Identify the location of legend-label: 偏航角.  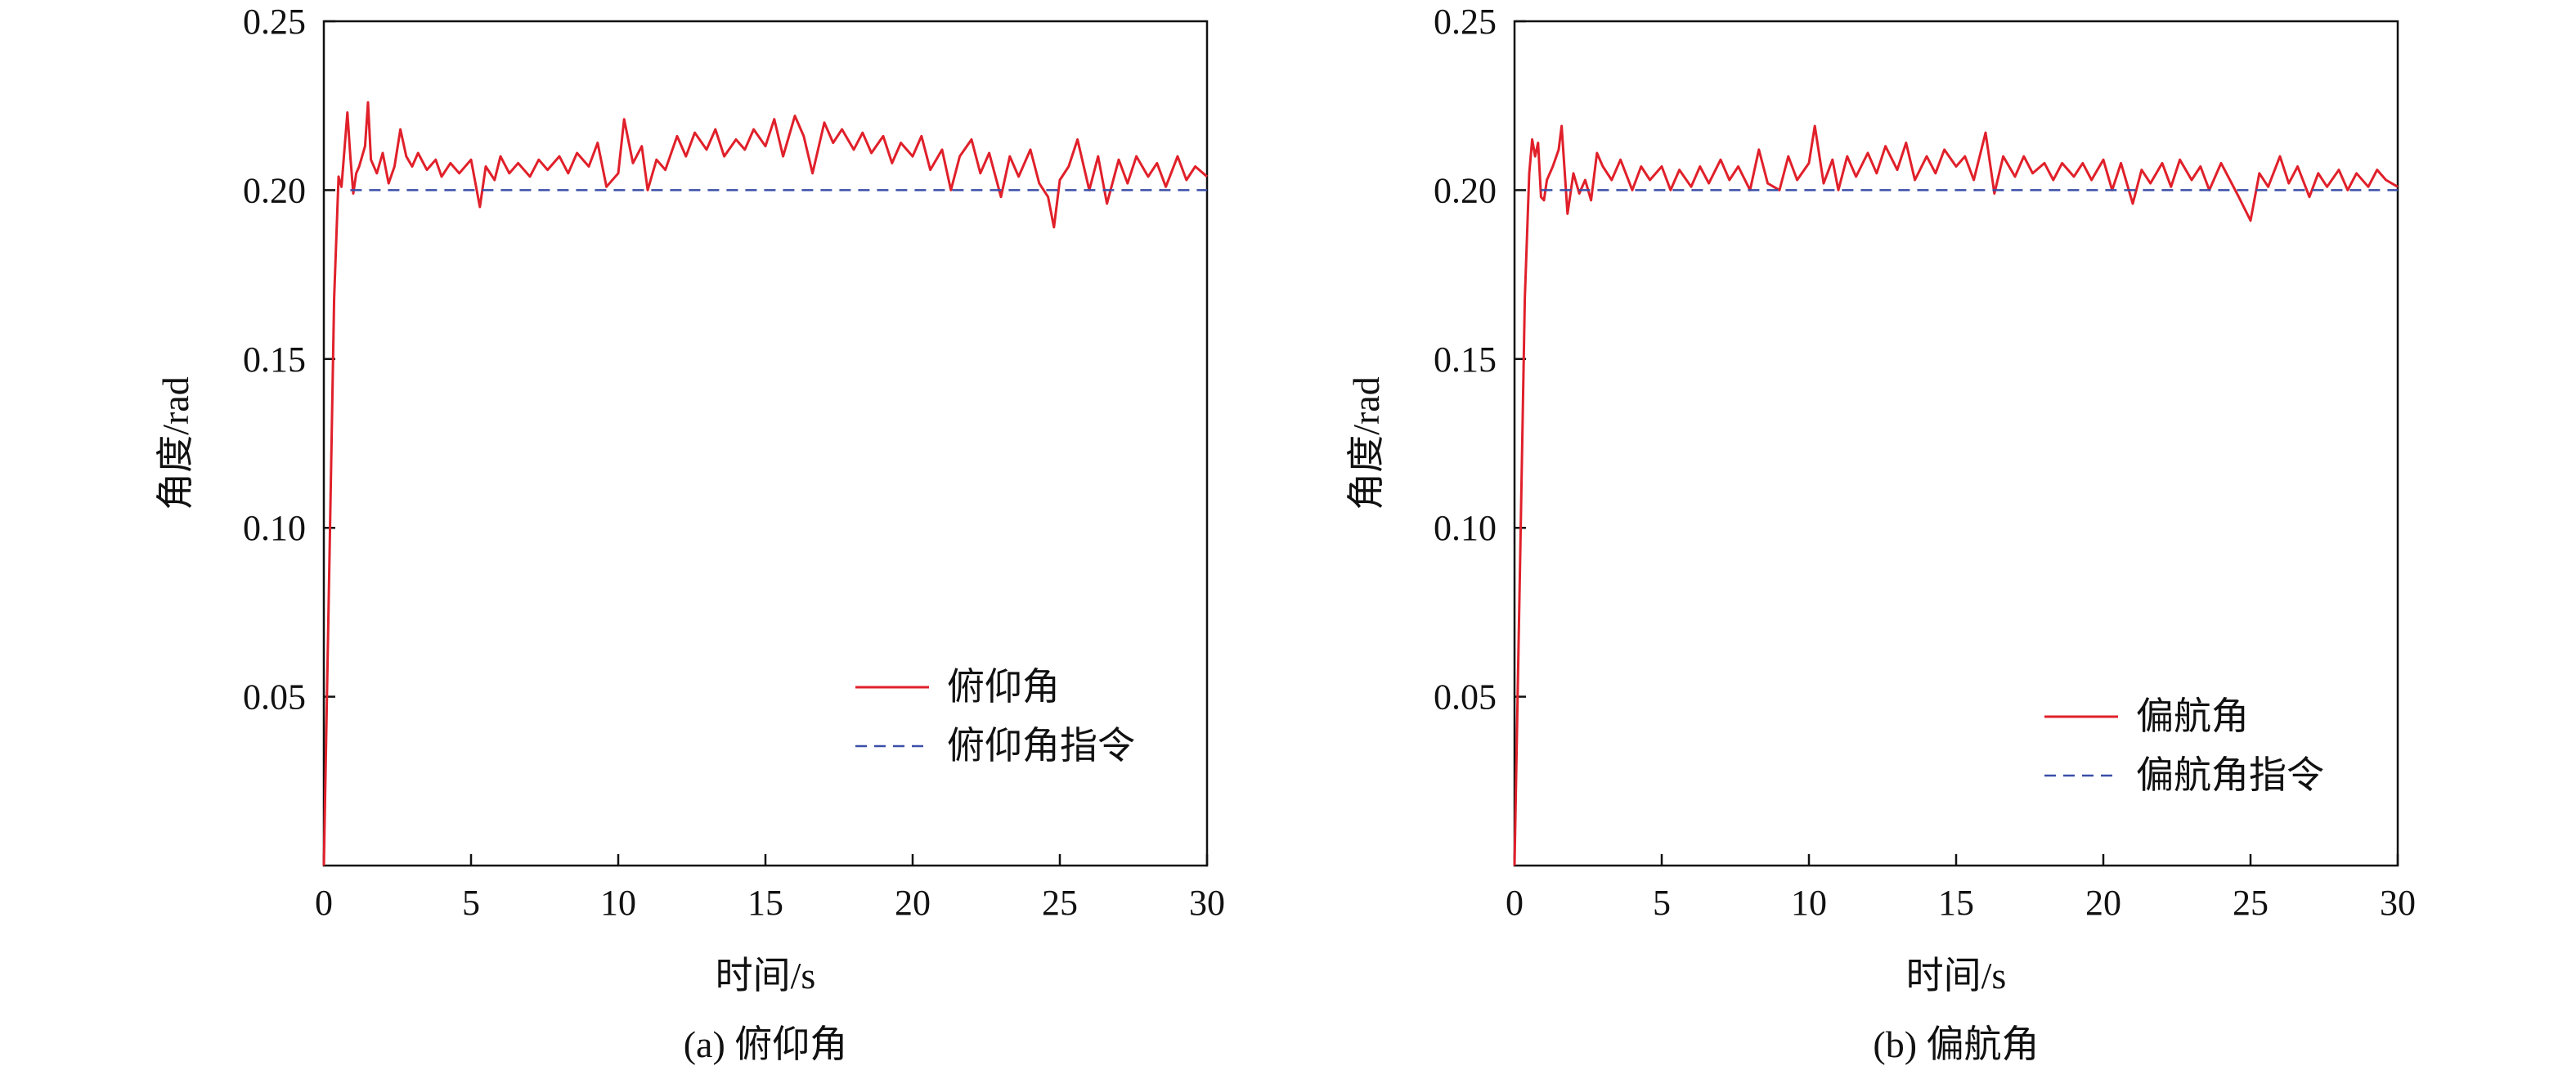
(2192, 716).